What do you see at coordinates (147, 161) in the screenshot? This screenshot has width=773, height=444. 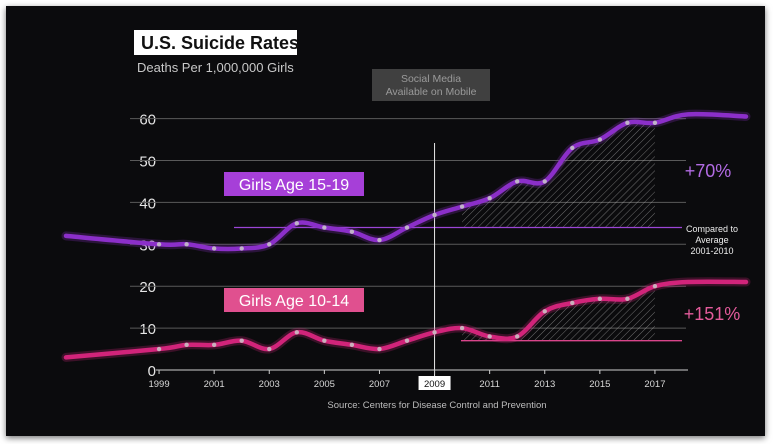 I see `y-tick-label: 50` at bounding box center [147, 161].